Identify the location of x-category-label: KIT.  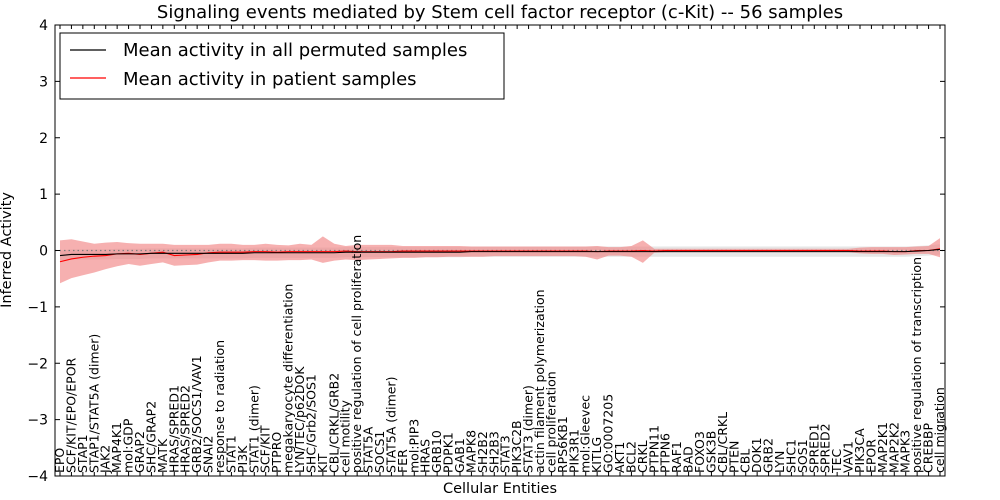
(322, 463).